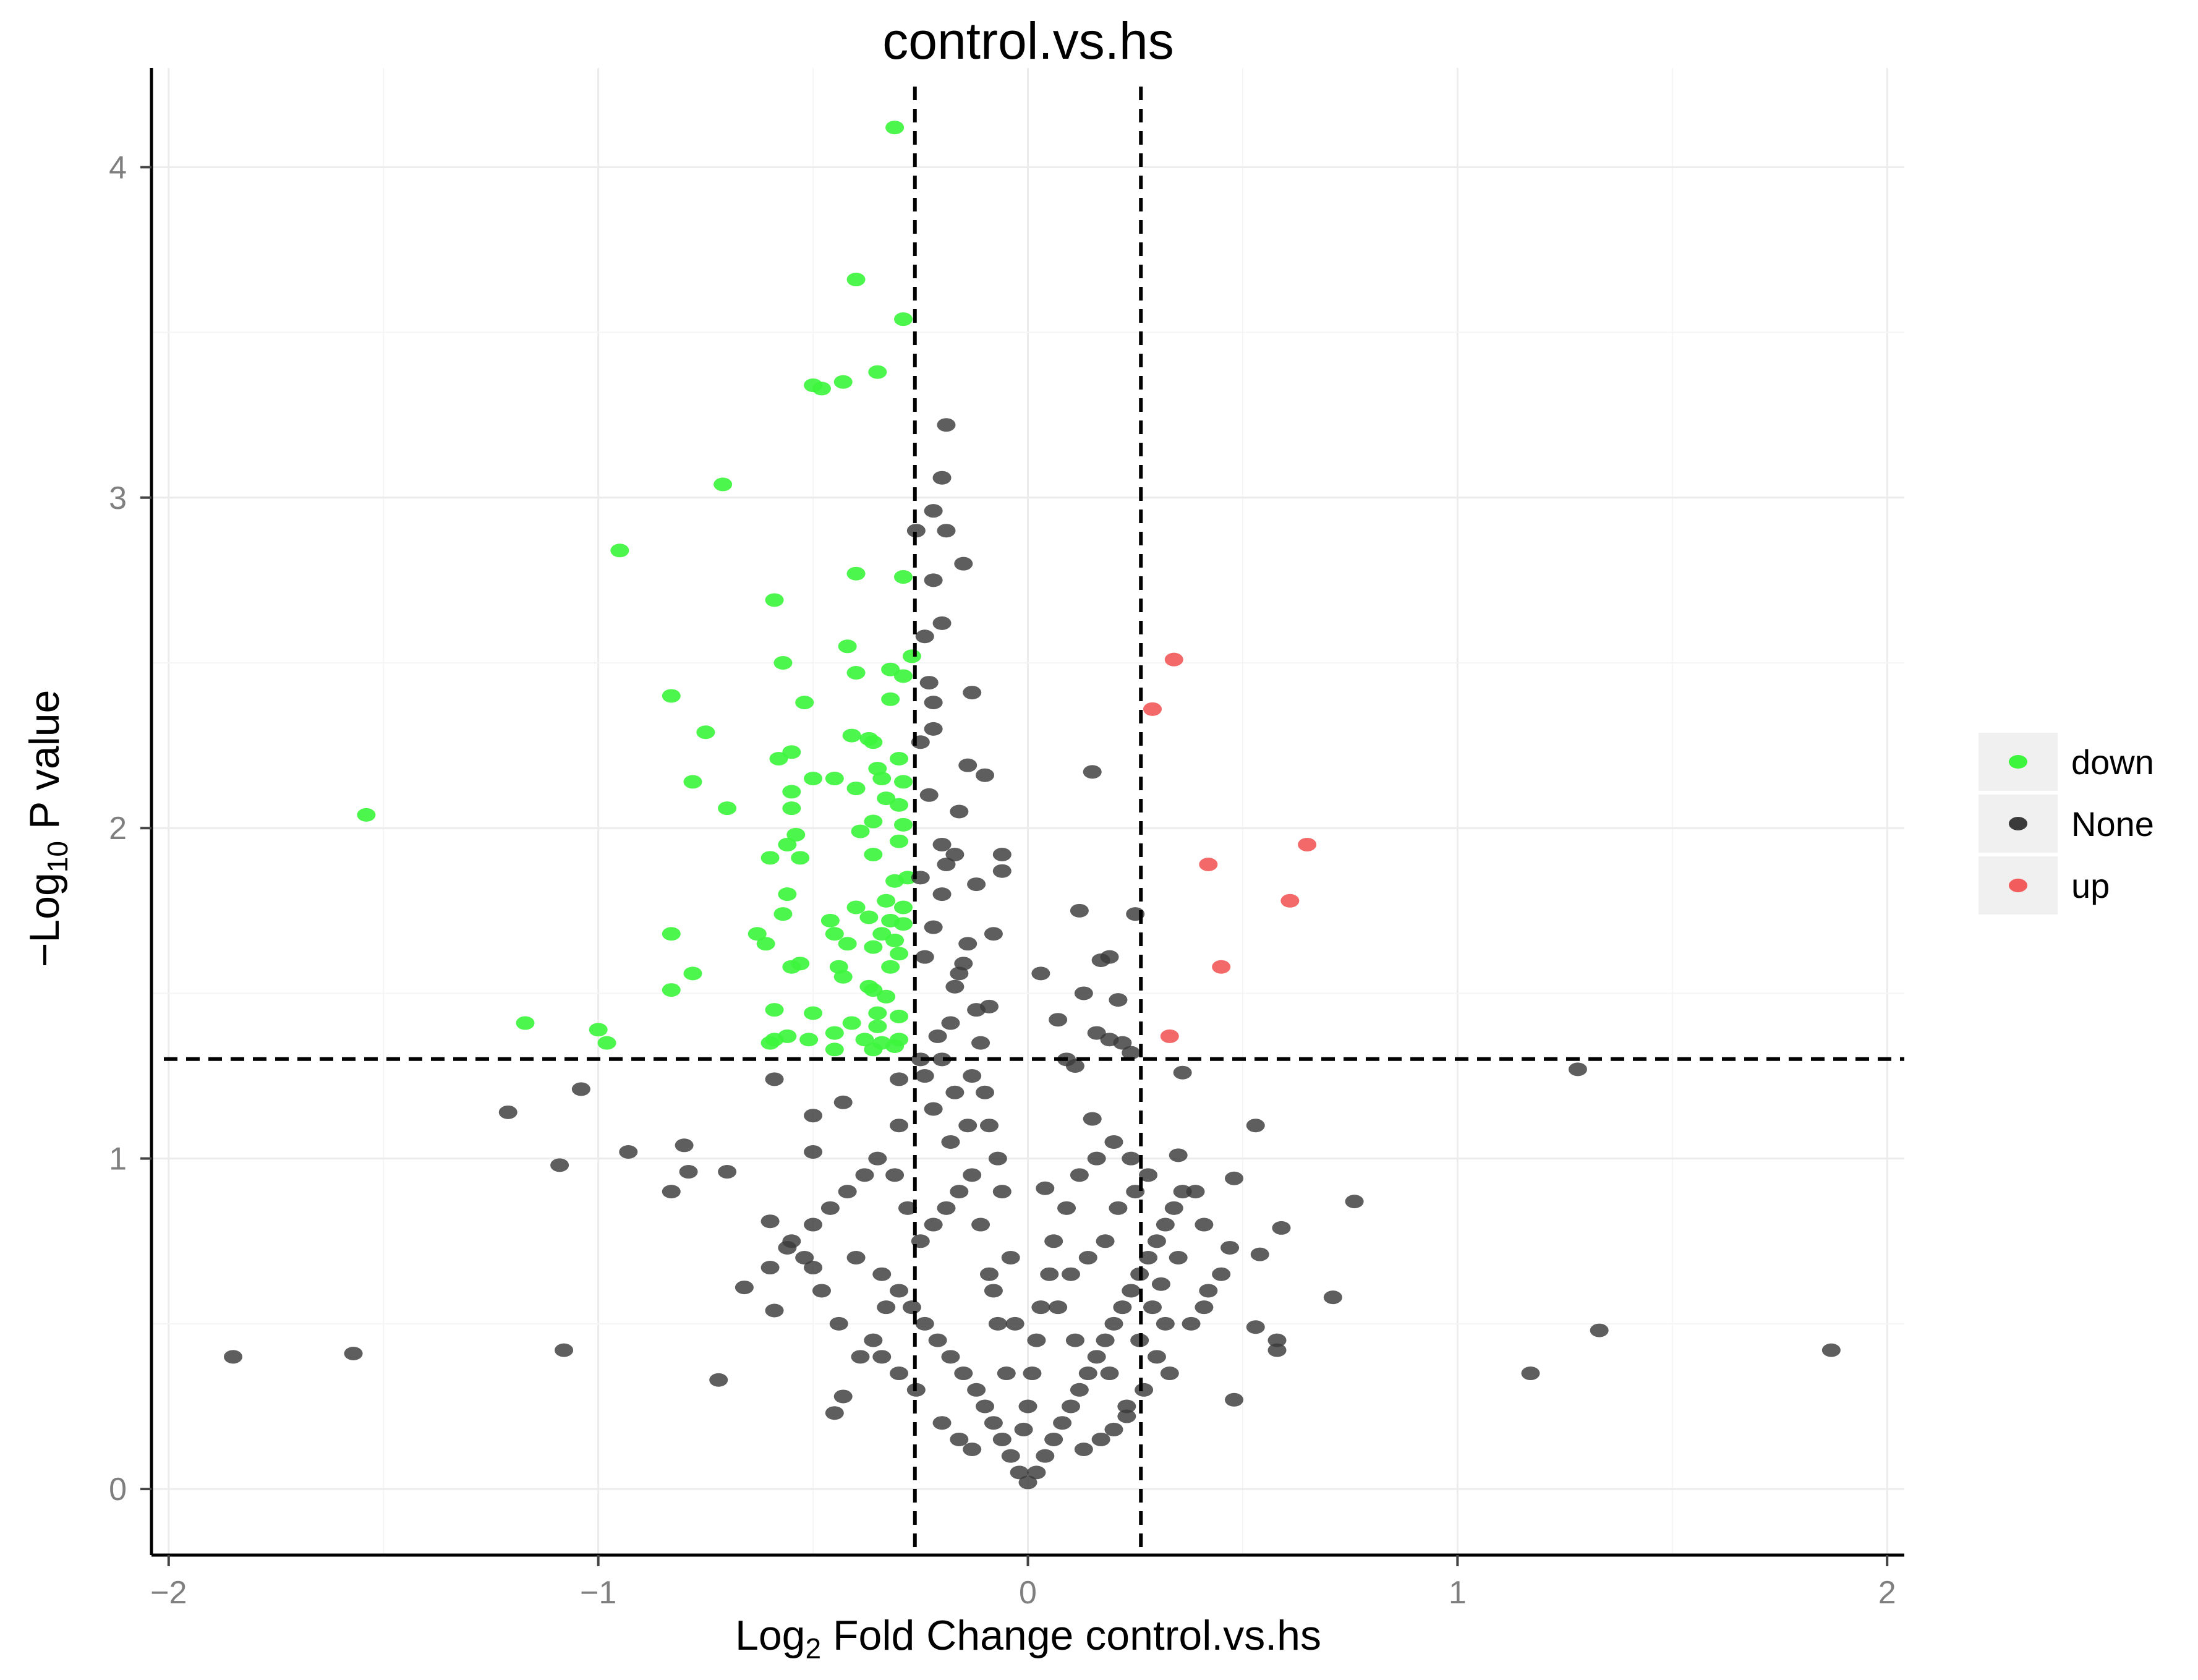  What do you see at coordinates (2112, 823) in the screenshot?
I see `legend-label-none: None` at bounding box center [2112, 823].